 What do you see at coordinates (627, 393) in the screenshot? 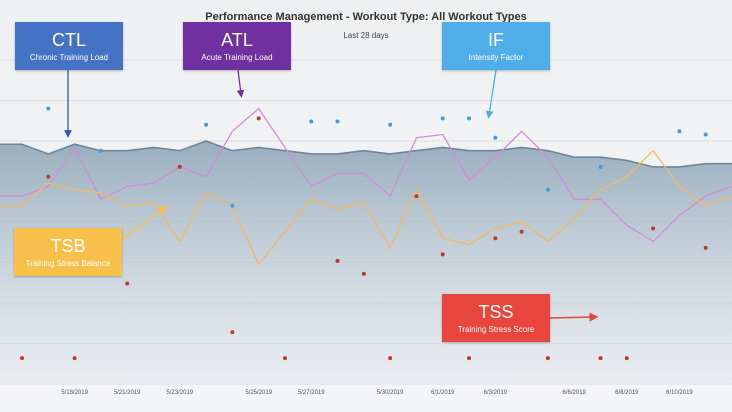
I see `x-tick-label: 6/8/2019` at bounding box center [627, 393].